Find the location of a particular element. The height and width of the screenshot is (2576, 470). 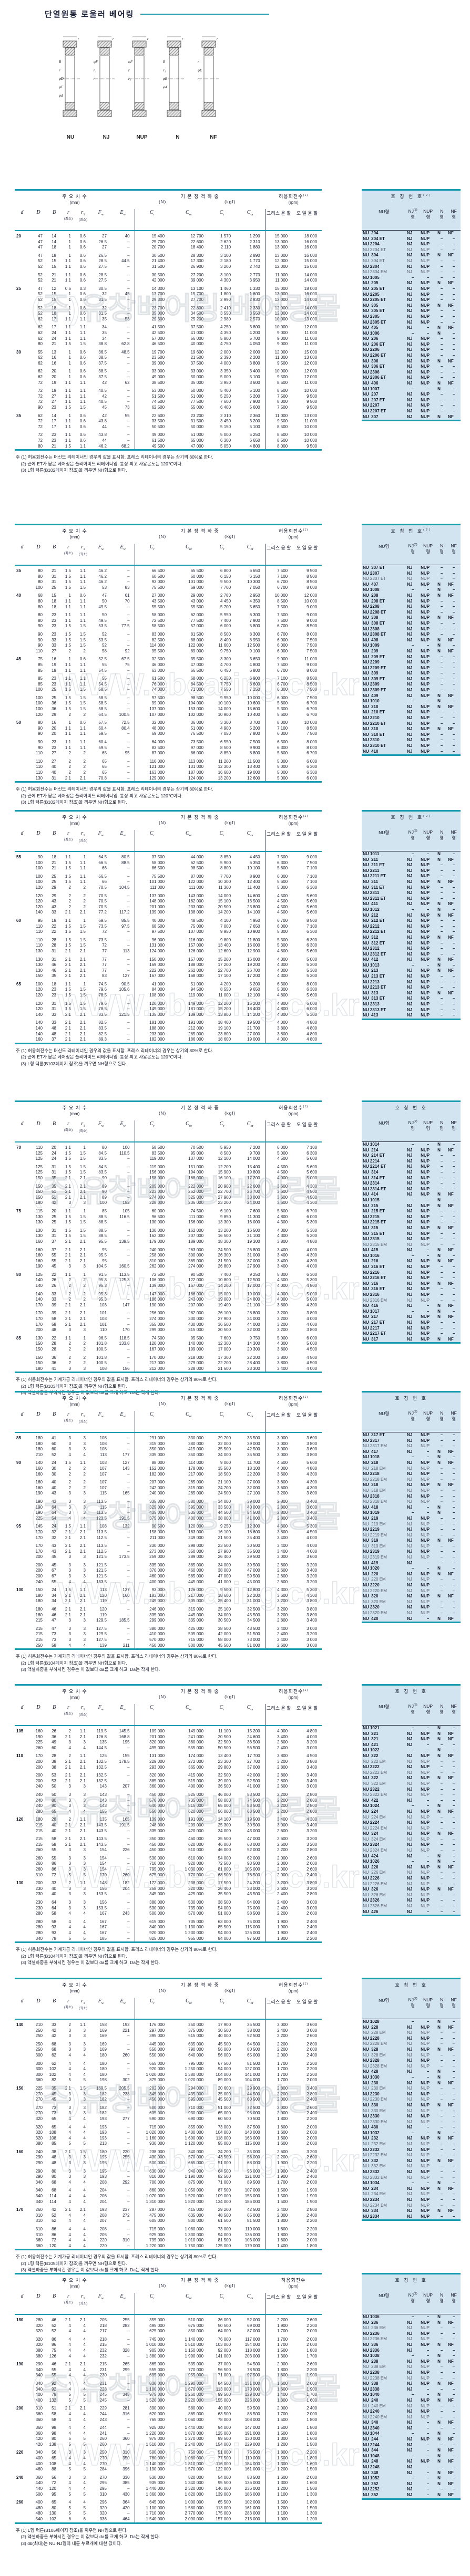

table-row: NU 419 NJ – – – is located at coordinates (409, 1562).